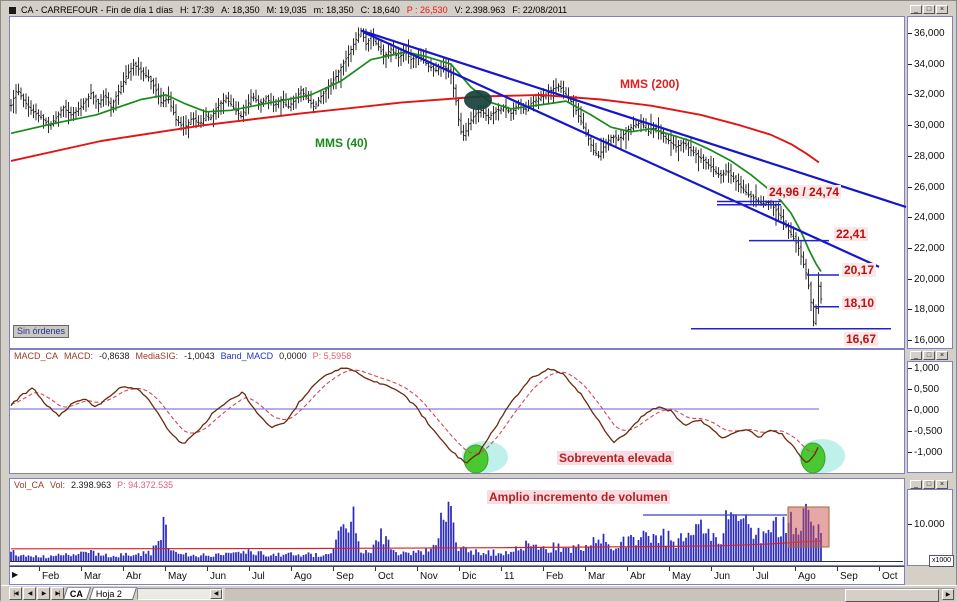  Describe the element at coordinates (929, 9) in the screenshot. I see `maximize-icon: □` at that location.